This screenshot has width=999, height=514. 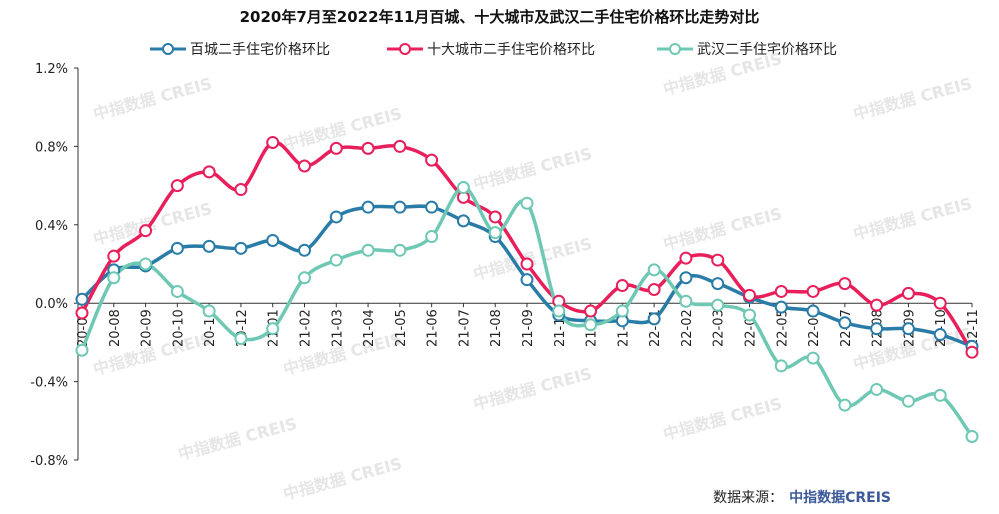 I want to click on x-tick-label: 21-02, so click(x=306, y=328).